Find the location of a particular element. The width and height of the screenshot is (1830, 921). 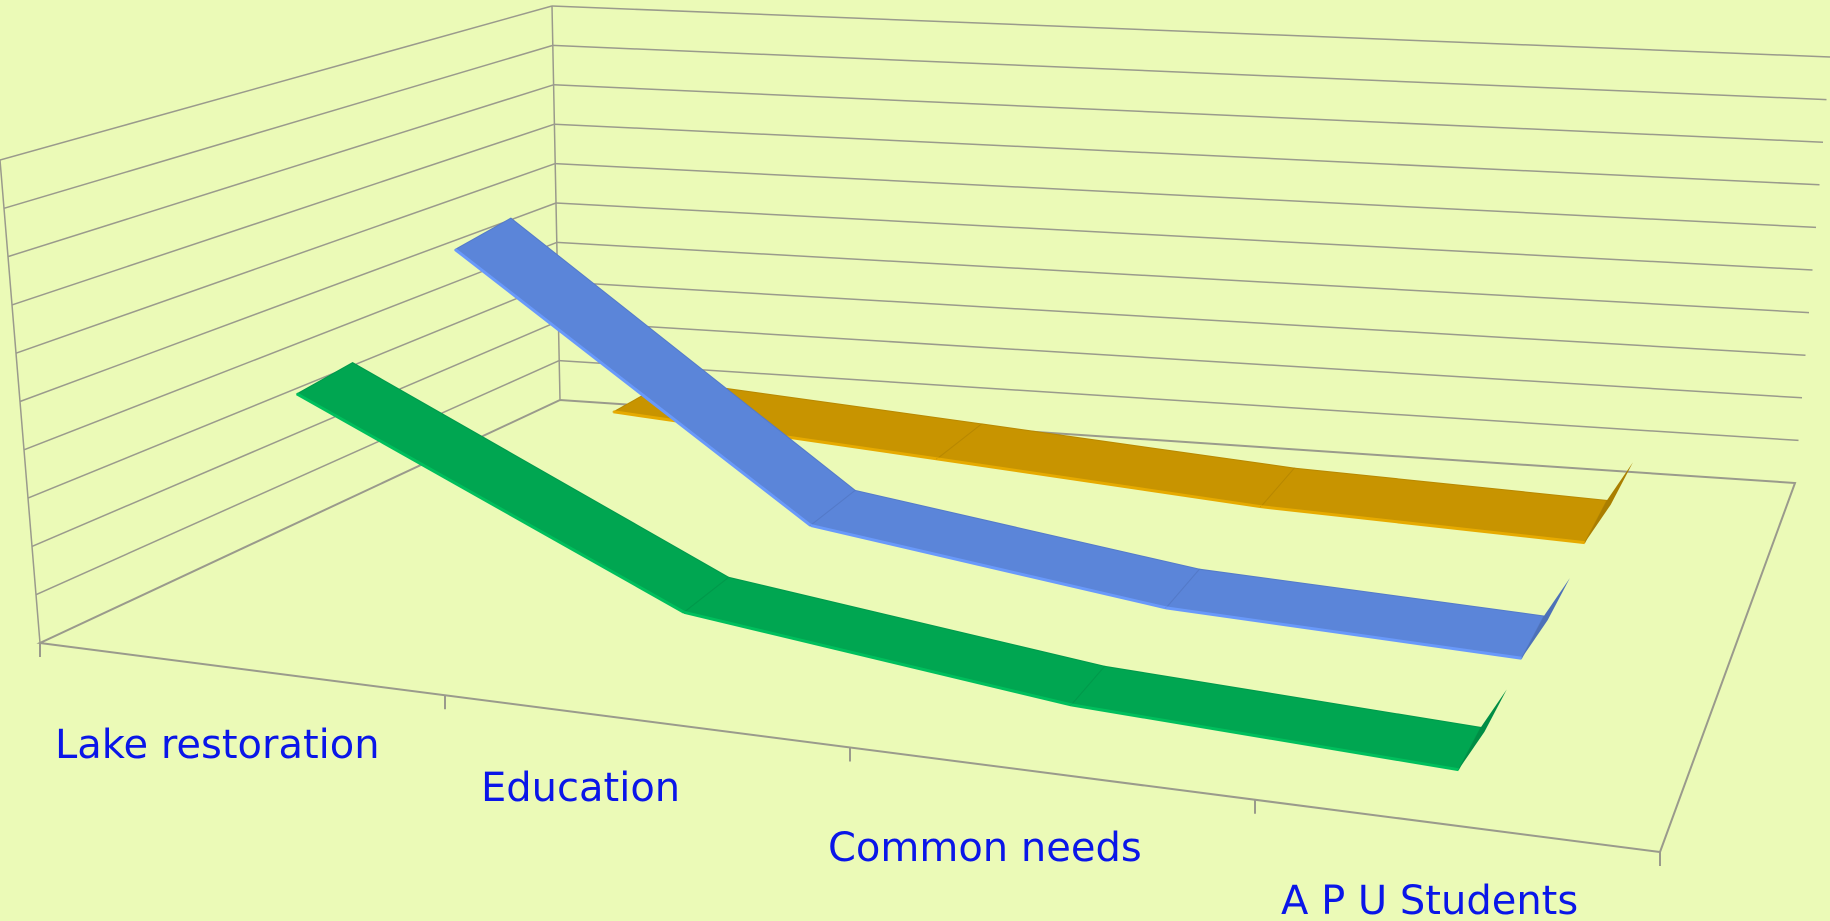

series-2-cap is located at coordinates (1545, 618).